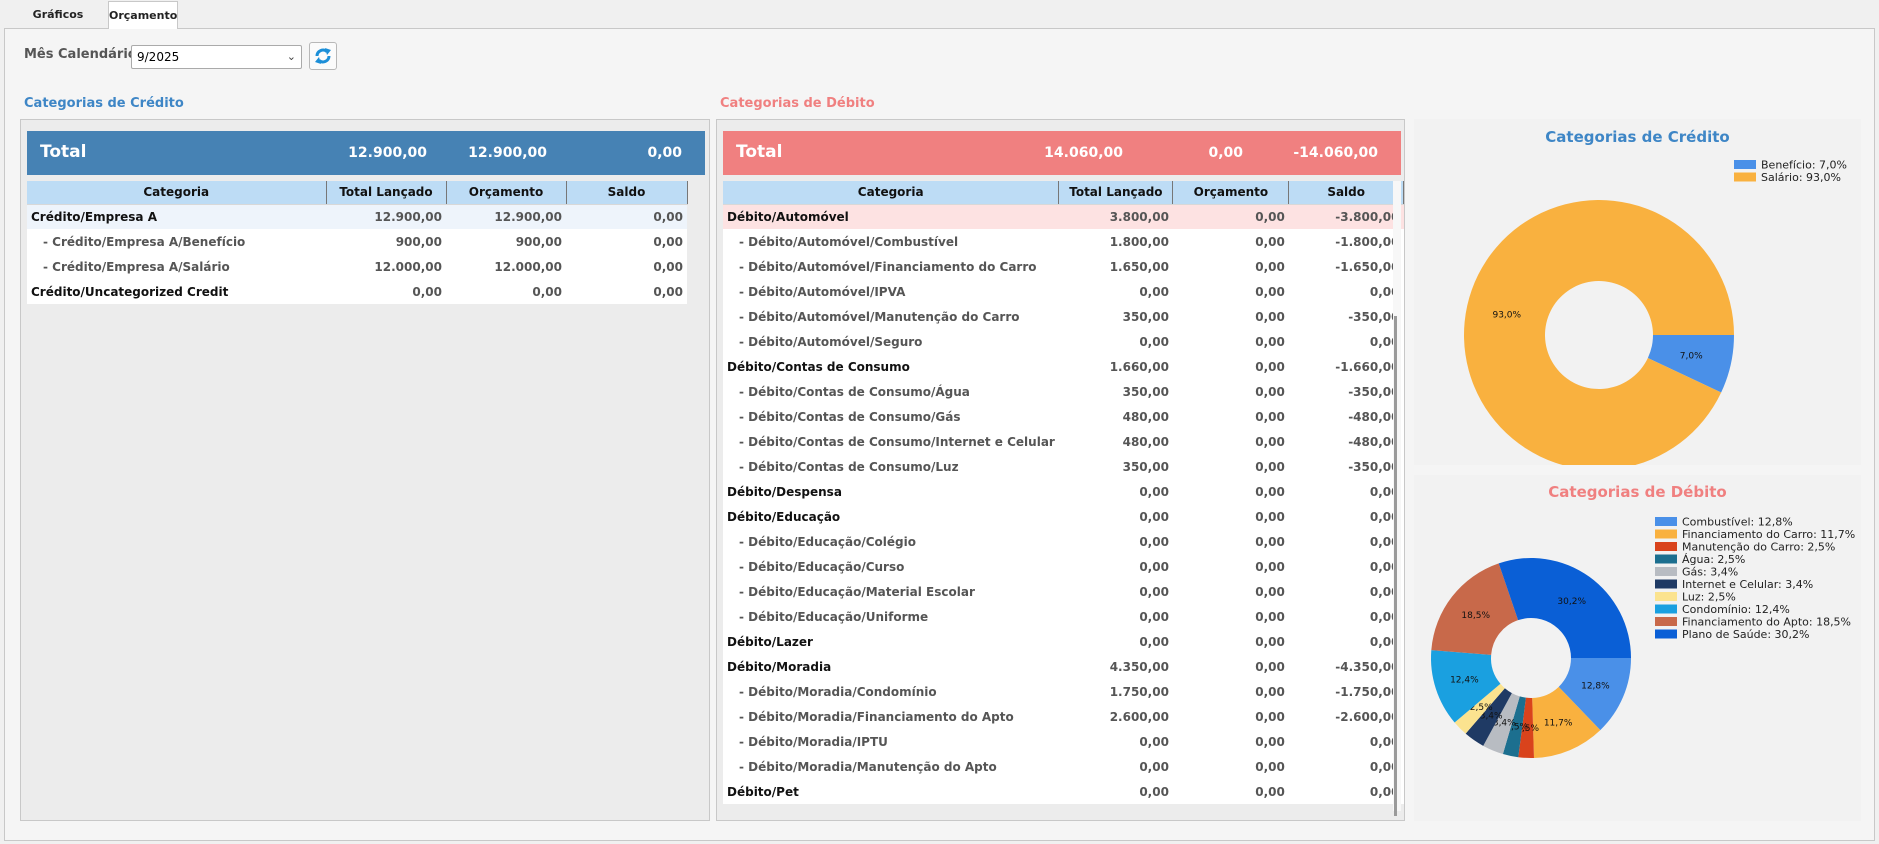 This screenshot has width=1879, height=844. What do you see at coordinates (1637, 492) in the screenshot?
I see `debit-chart-title: Categorias de Débito` at bounding box center [1637, 492].